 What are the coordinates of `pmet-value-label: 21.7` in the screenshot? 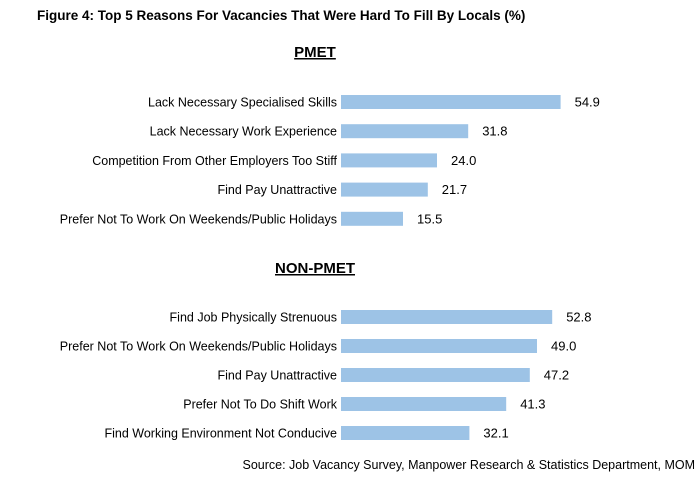 It's located at (454, 189).